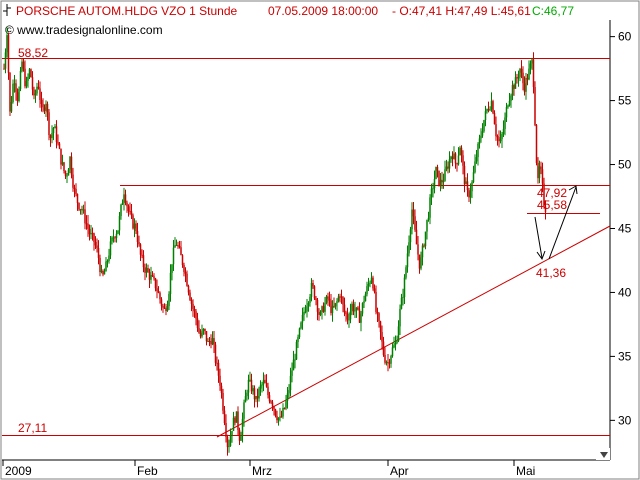  Describe the element at coordinates (603, 454) in the screenshot. I see `scroll-right-arrow-icon` at that location.